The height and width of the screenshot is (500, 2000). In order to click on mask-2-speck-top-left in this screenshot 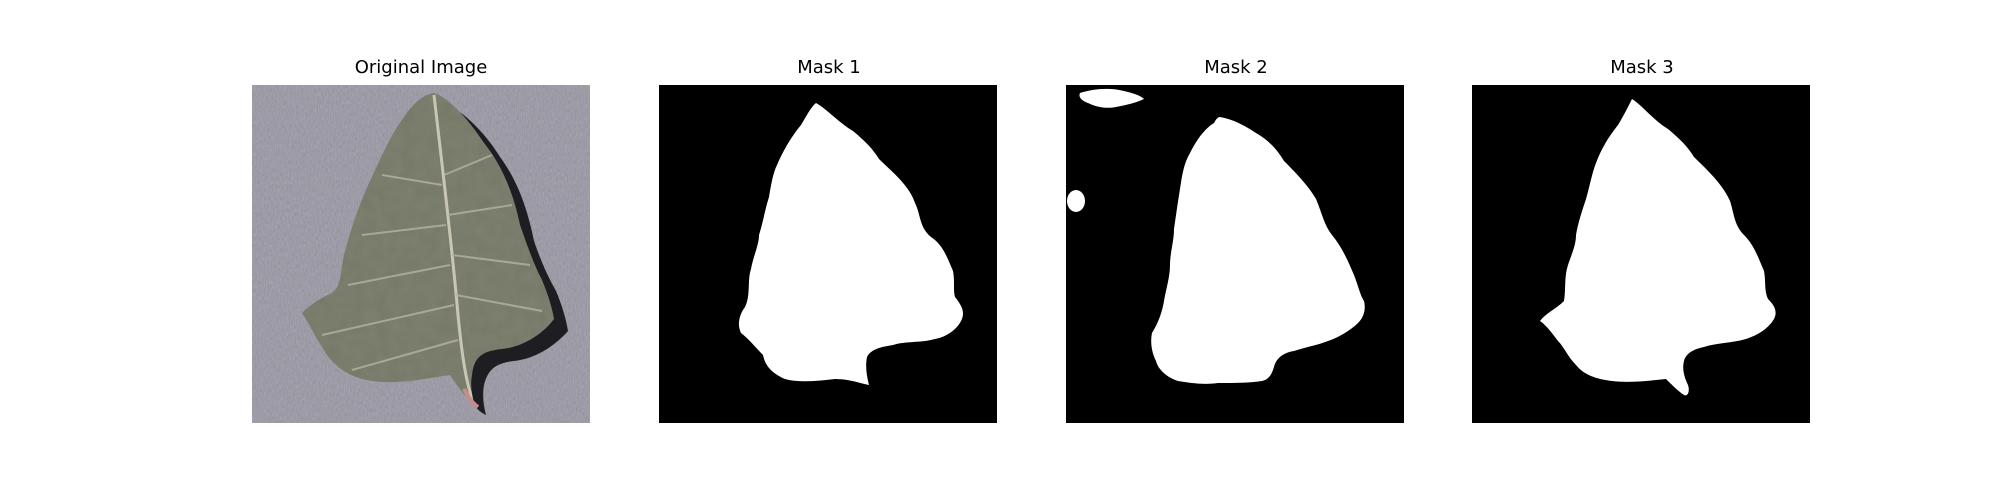, I will do `click(1111, 98)`.